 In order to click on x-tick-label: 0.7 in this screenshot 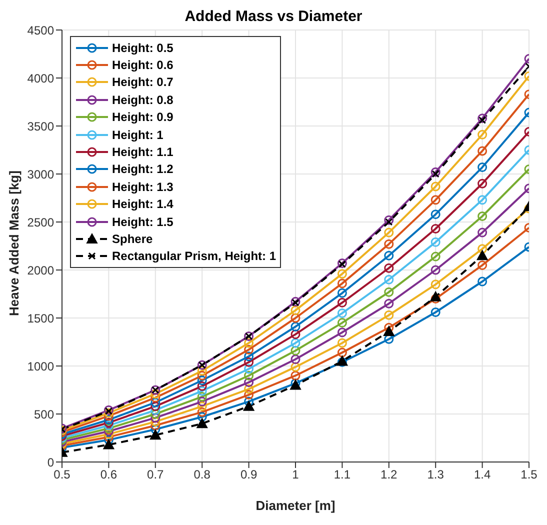, I will do `click(155, 475)`.